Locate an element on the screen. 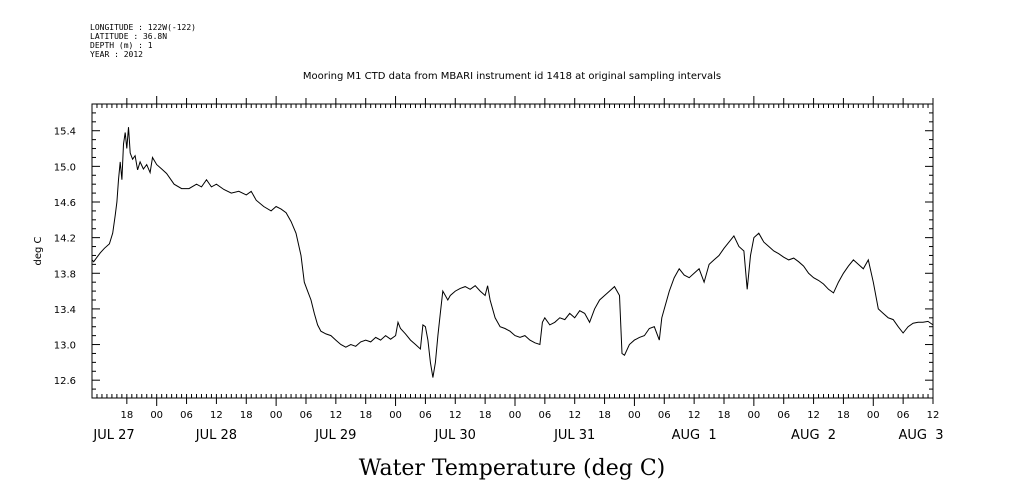  y-tick-label: 15.4 is located at coordinates (65, 132).